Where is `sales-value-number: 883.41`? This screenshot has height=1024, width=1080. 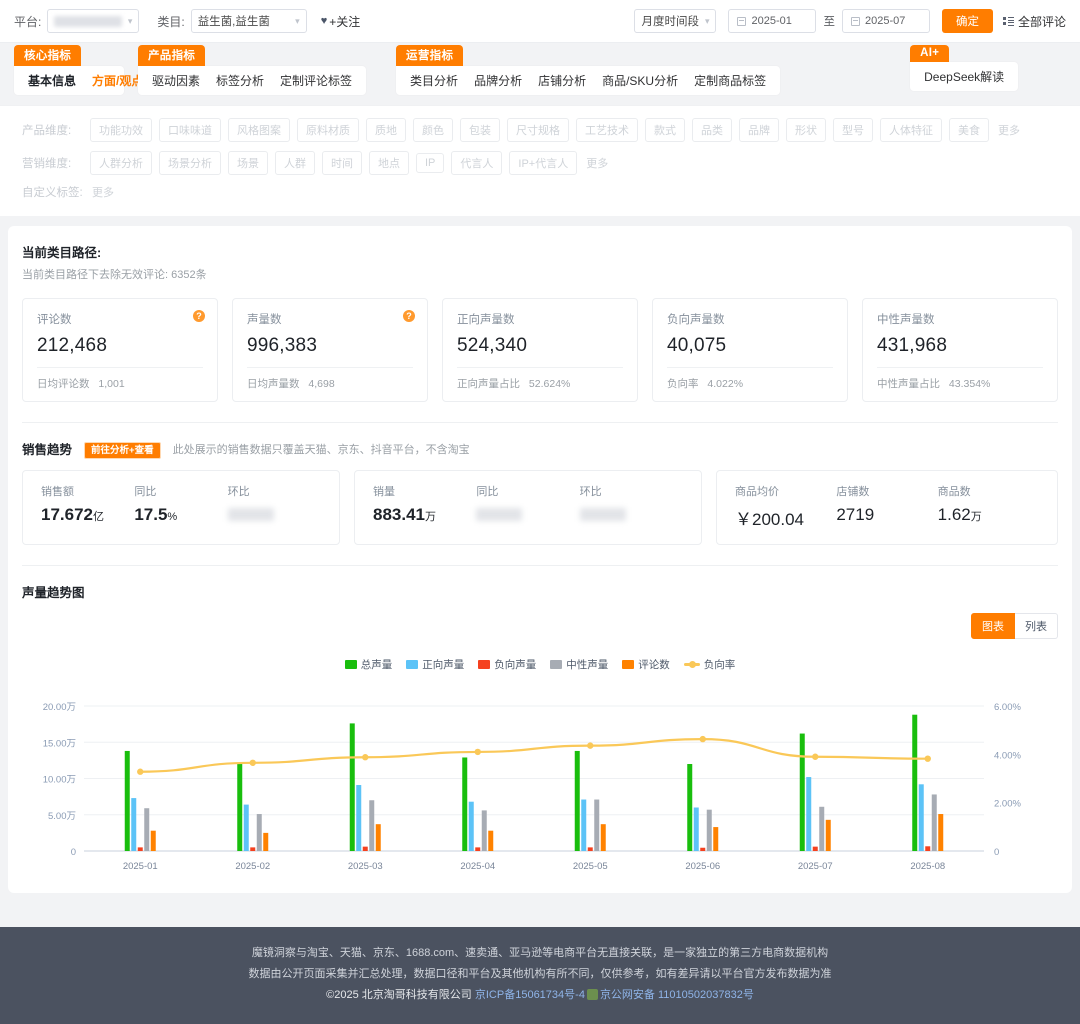
sales-value-number: 883.41 is located at coordinates (399, 514).